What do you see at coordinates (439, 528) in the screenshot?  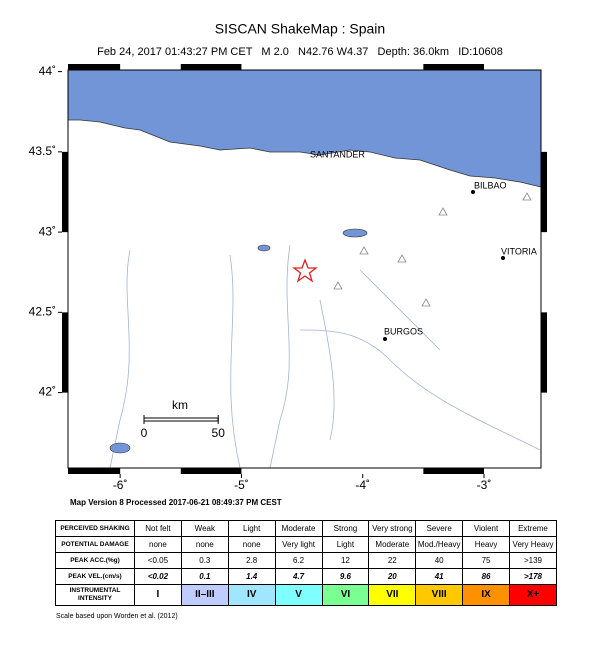 I see `table-cell: Severe` at bounding box center [439, 528].